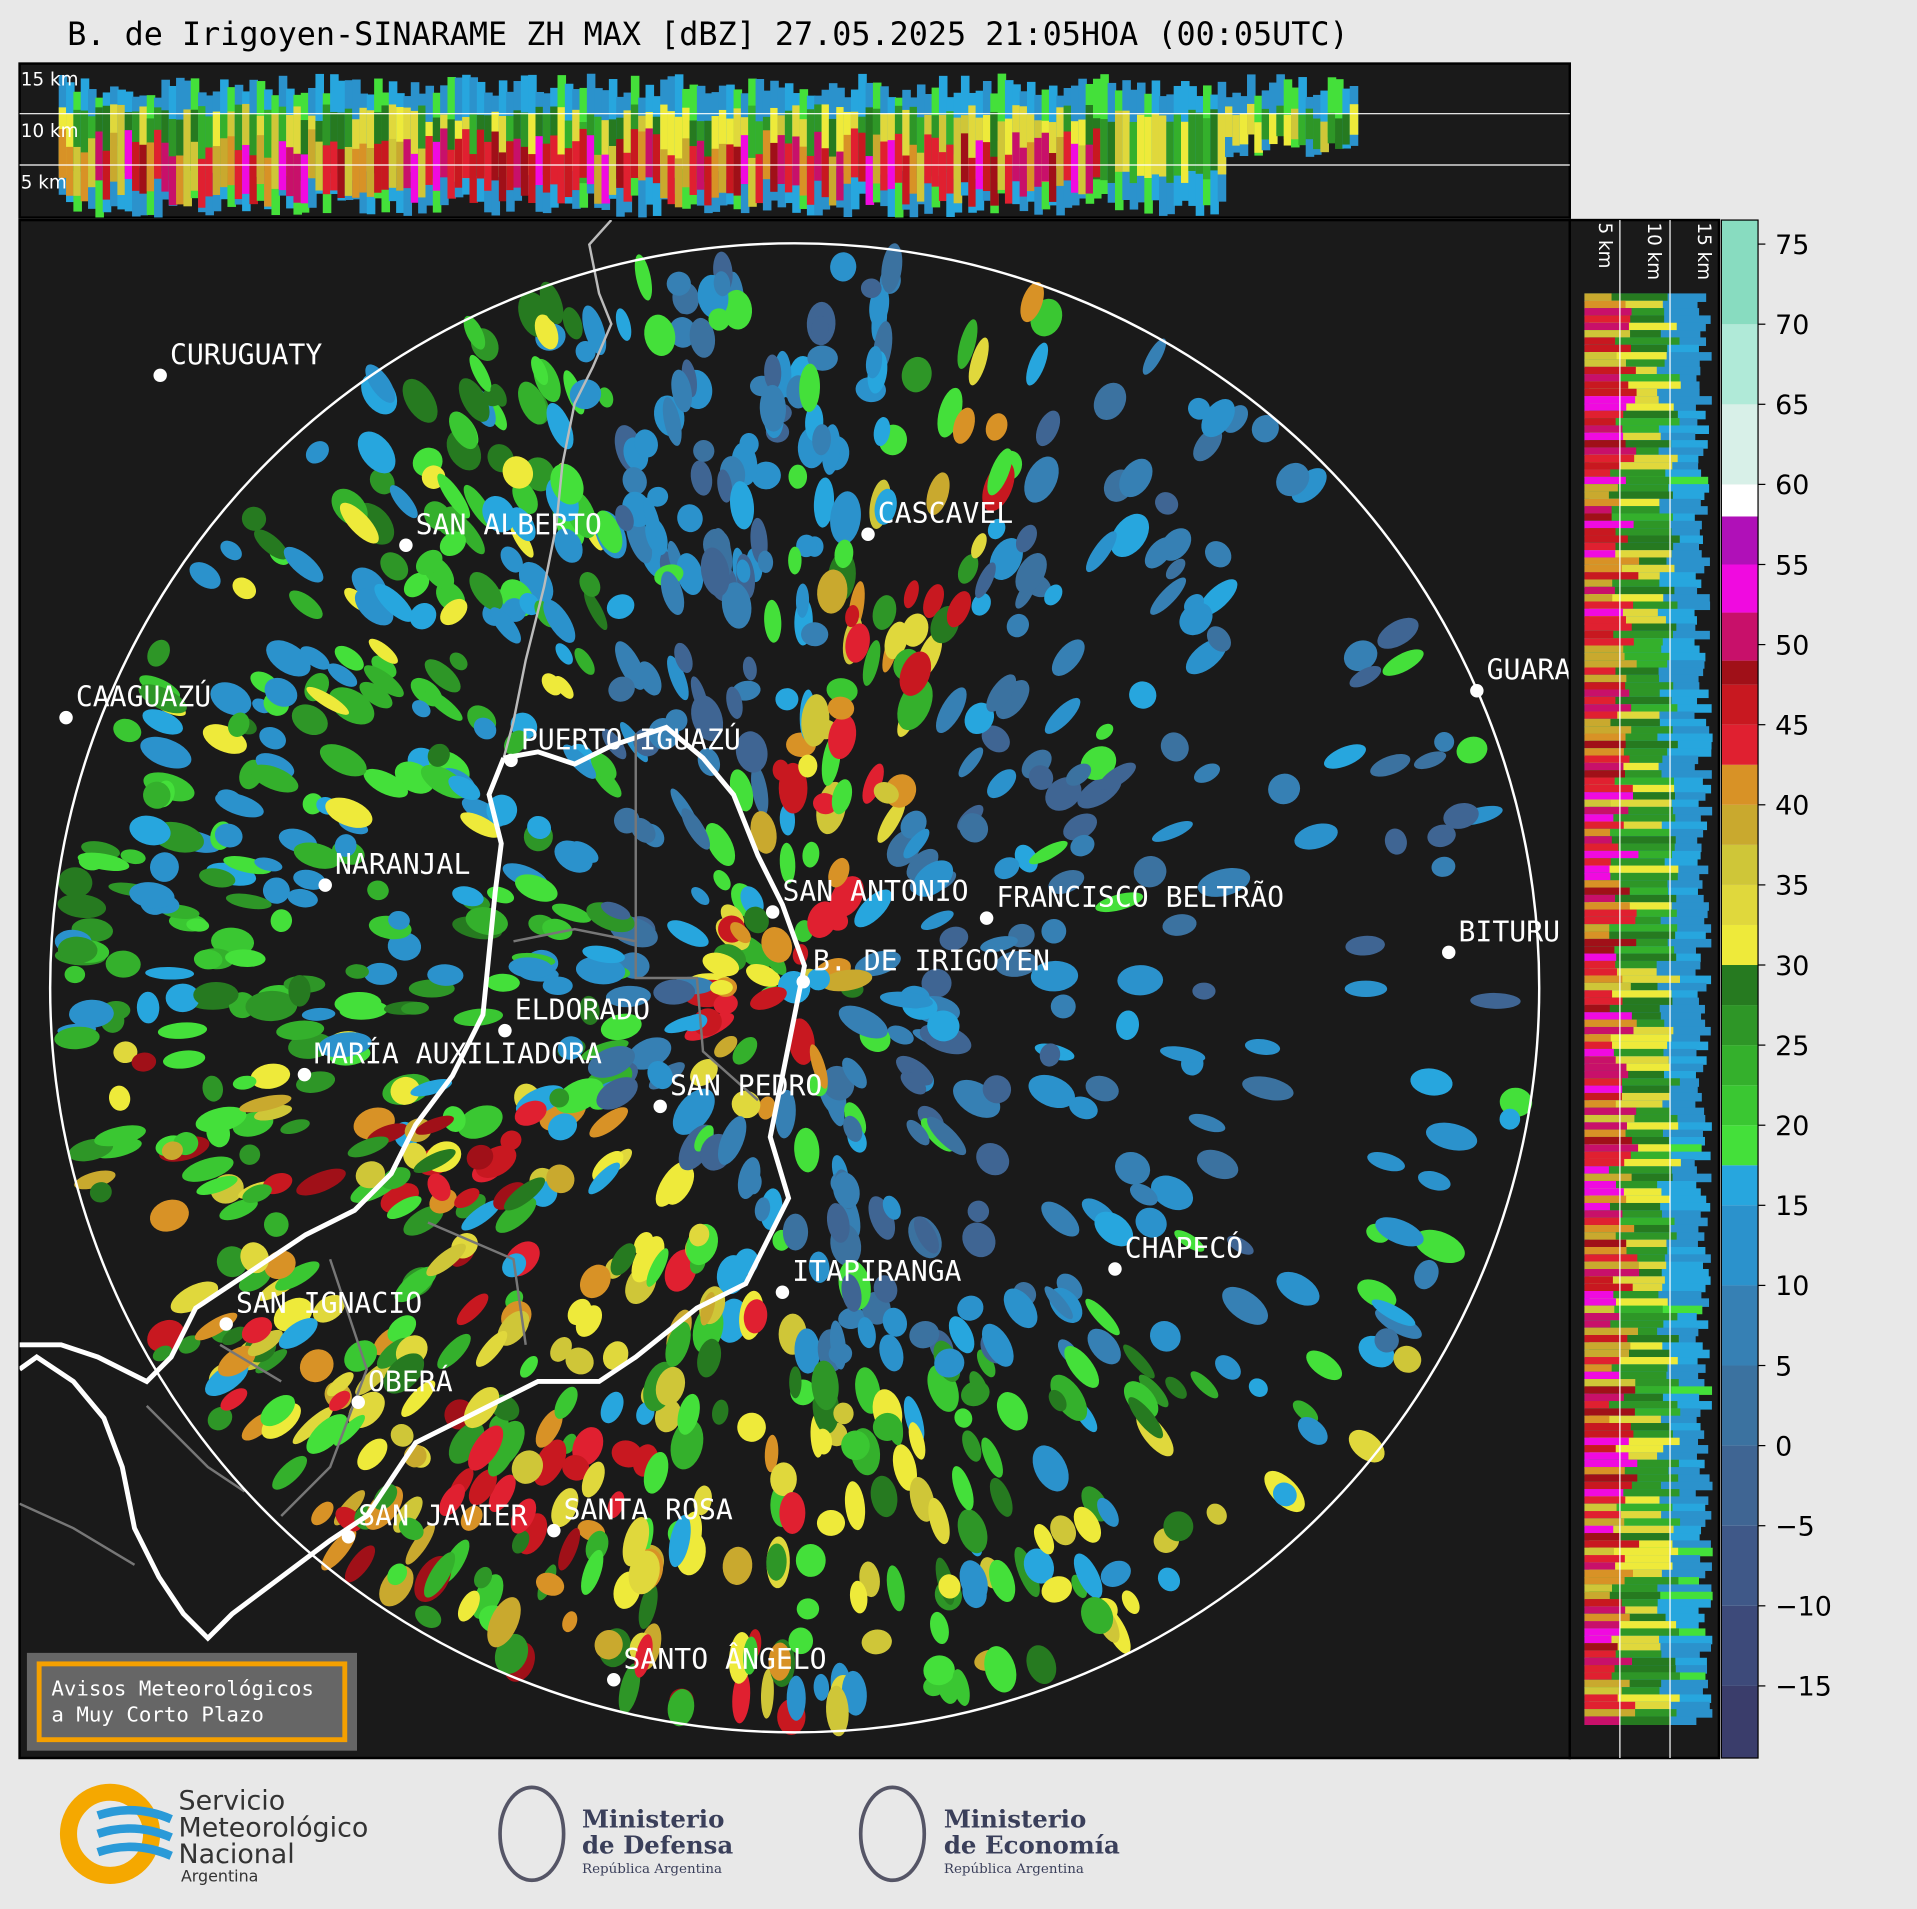 The image size is (1917, 1909). I want to click on colorbar-tick-label: 5, so click(1783, 1366).